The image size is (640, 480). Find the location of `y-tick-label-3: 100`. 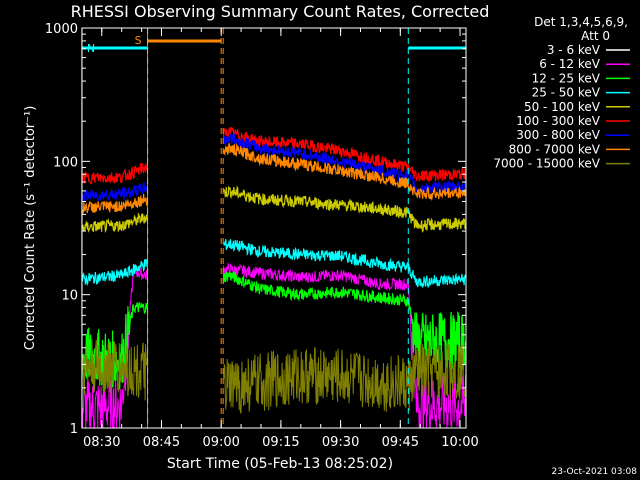

y-tick-label-3: 100 is located at coordinates (65, 162).